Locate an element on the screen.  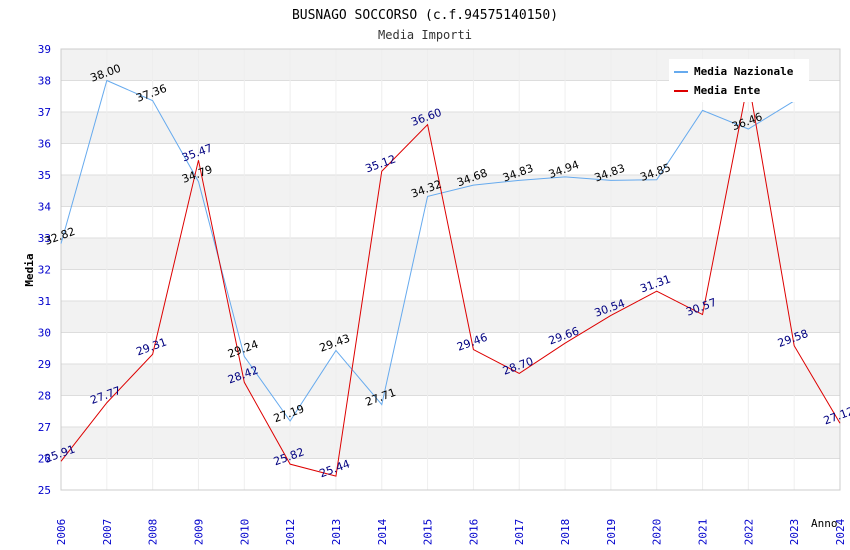
x-tick-label: 2009 is located at coordinates (198, 532).